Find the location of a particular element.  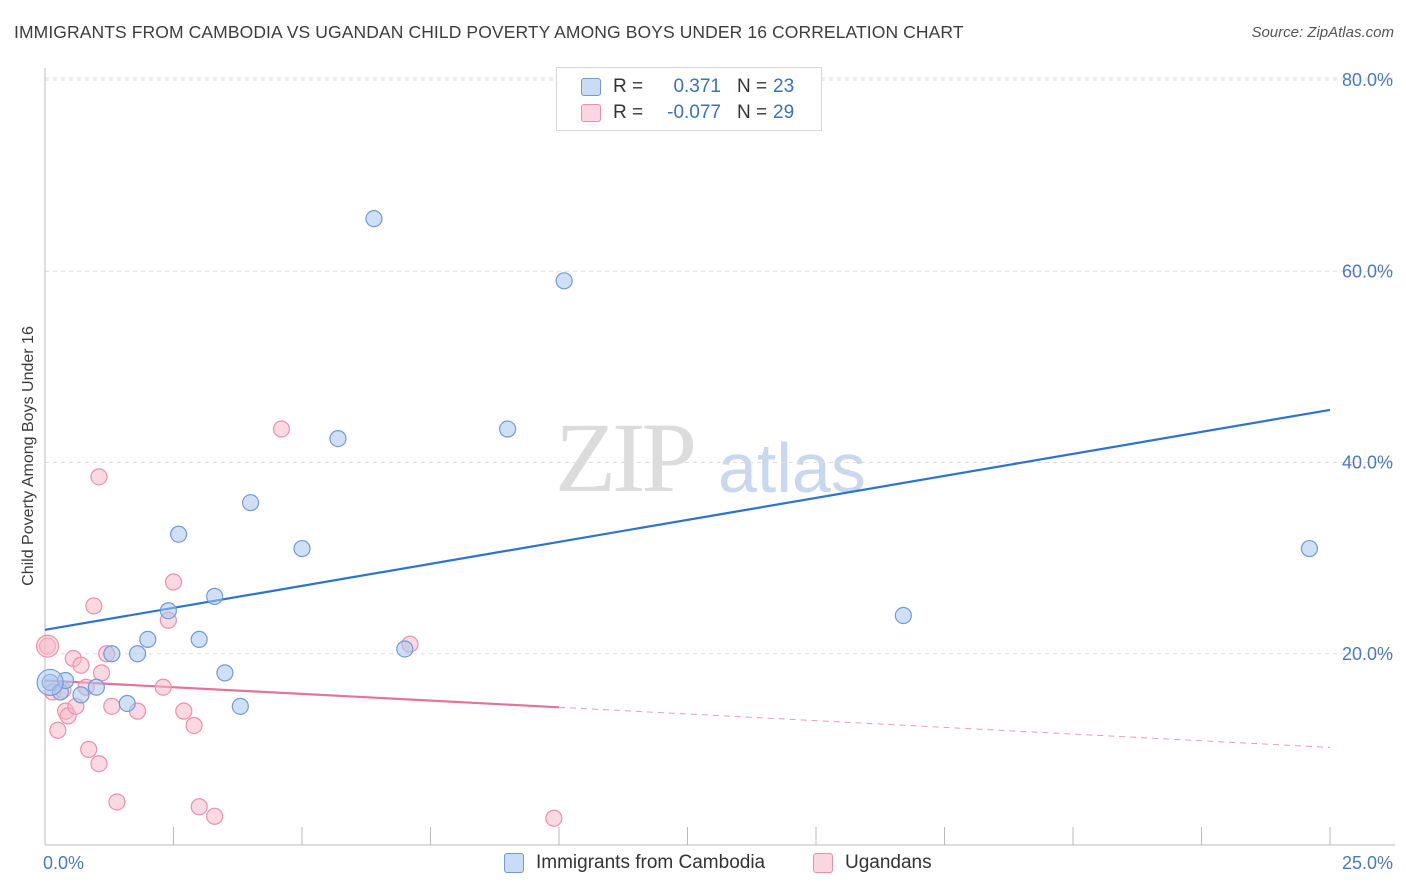

legend-row-ugandans: R = -0.077 N = 29 is located at coordinates (687, 113).